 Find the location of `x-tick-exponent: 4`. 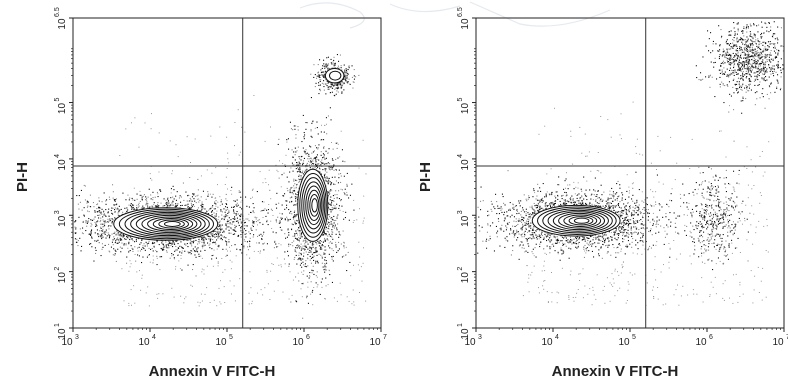

x-tick-exponent: 4 is located at coordinates (154, 337).